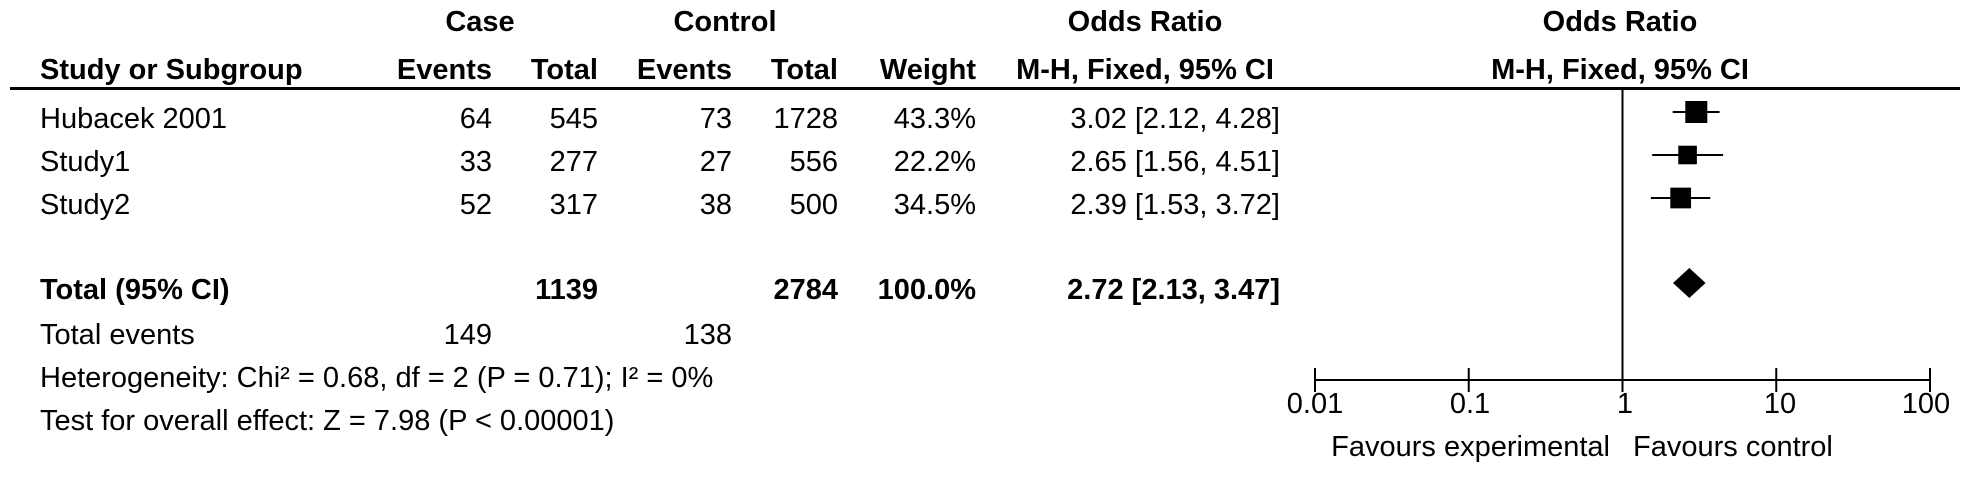 The width and height of the screenshot is (1969, 478). What do you see at coordinates (134, 119) in the screenshot?
I see `study-name: Hubacek 2001` at bounding box center [134, 119].